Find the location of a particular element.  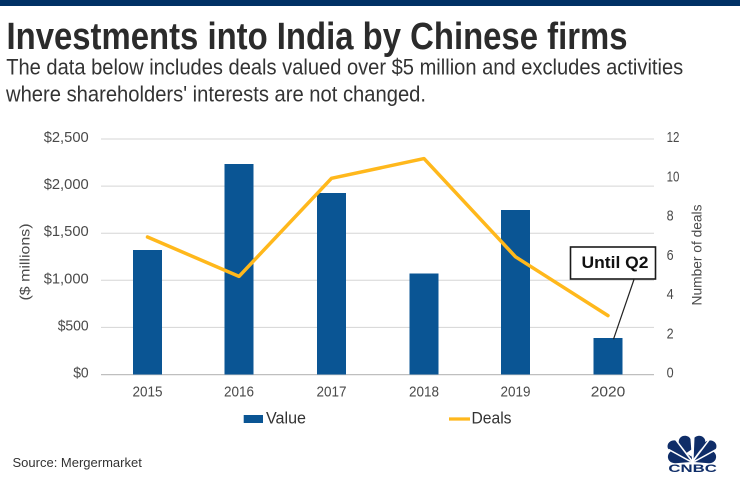

svg-text: 2016 is located at coordinates (239, 392).